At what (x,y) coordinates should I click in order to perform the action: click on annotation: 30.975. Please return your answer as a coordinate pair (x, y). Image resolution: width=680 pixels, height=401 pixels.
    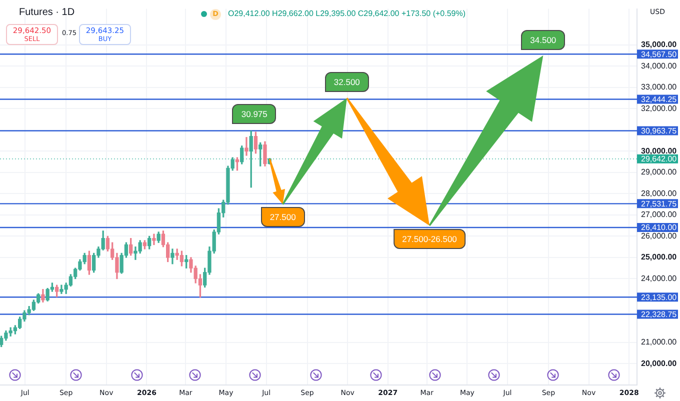
    Looking at the image, I should click on (254, 114).